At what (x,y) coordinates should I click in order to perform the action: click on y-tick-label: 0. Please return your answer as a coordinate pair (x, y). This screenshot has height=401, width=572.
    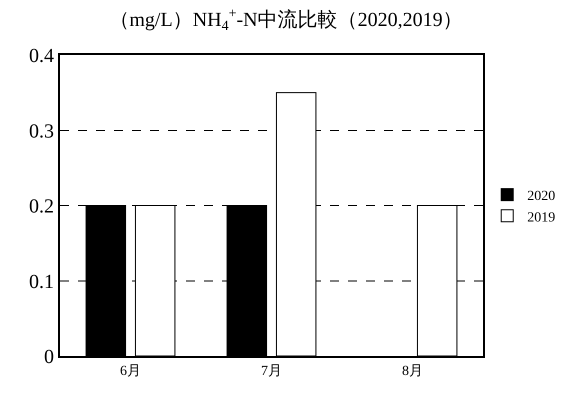
    Looking at the image, I should click on (49, 357).